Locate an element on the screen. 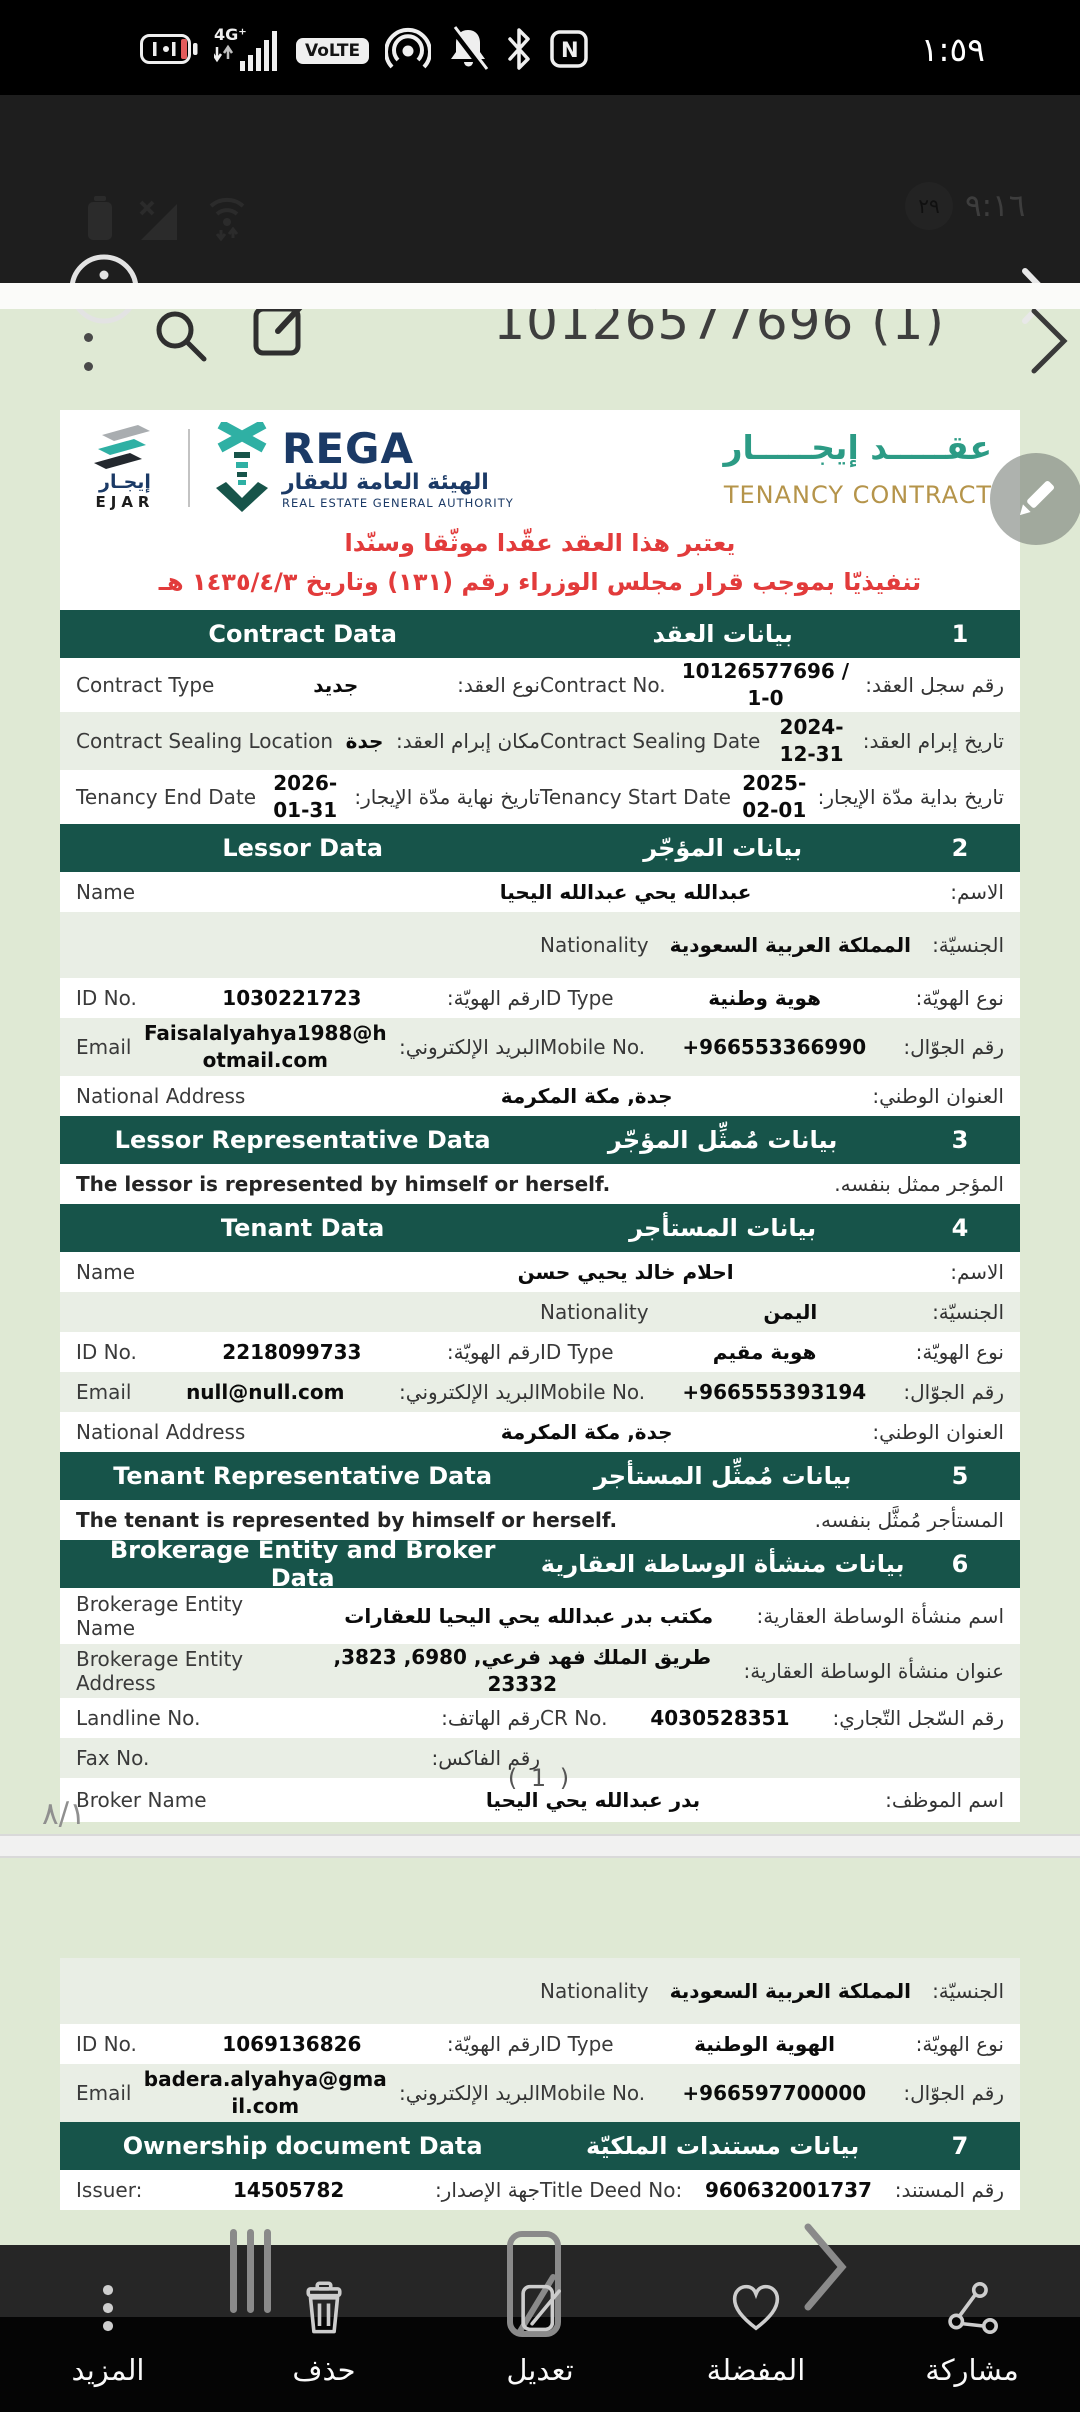  nav-favorites: المفضلة is located at coordinates (756, 2328).